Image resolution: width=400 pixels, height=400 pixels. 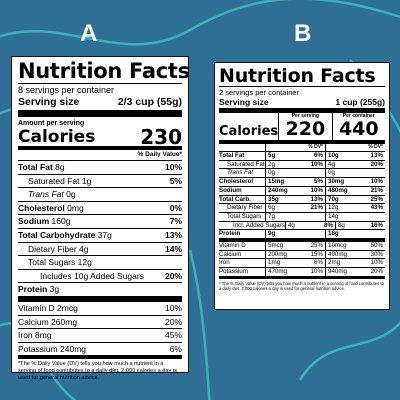 What do you see at coordinates (360, 102) in the screenshot?
I see `serving-size-value: 1 cup (255g)` at bounding box center [360, 102].